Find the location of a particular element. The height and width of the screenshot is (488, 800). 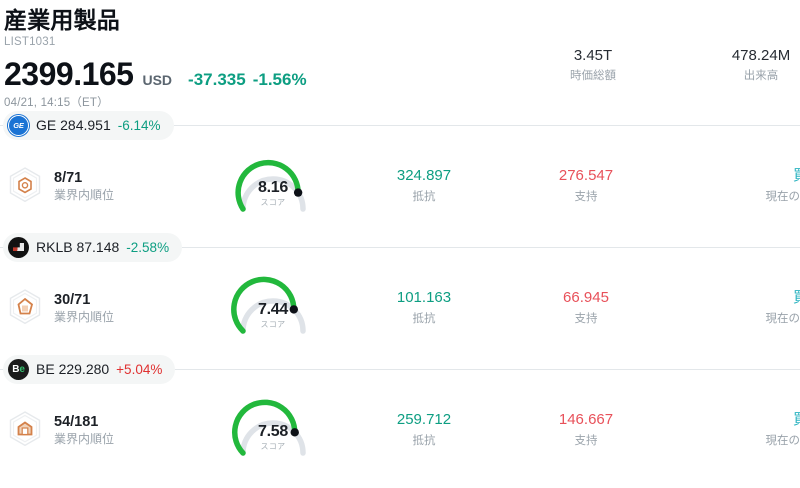

resistance-stat: 324.897 抵抗 is located at coordinates (424, 186).